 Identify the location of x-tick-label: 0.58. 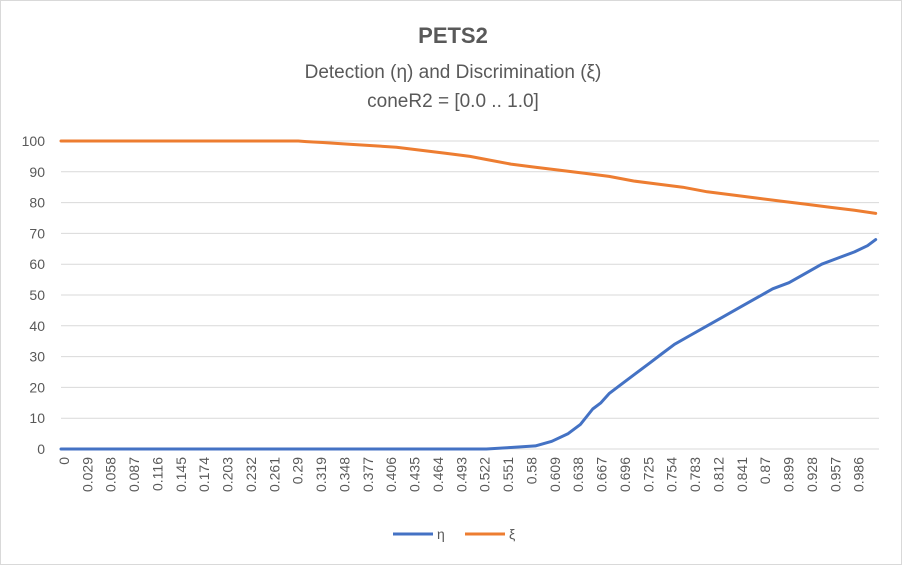
(531, 470).